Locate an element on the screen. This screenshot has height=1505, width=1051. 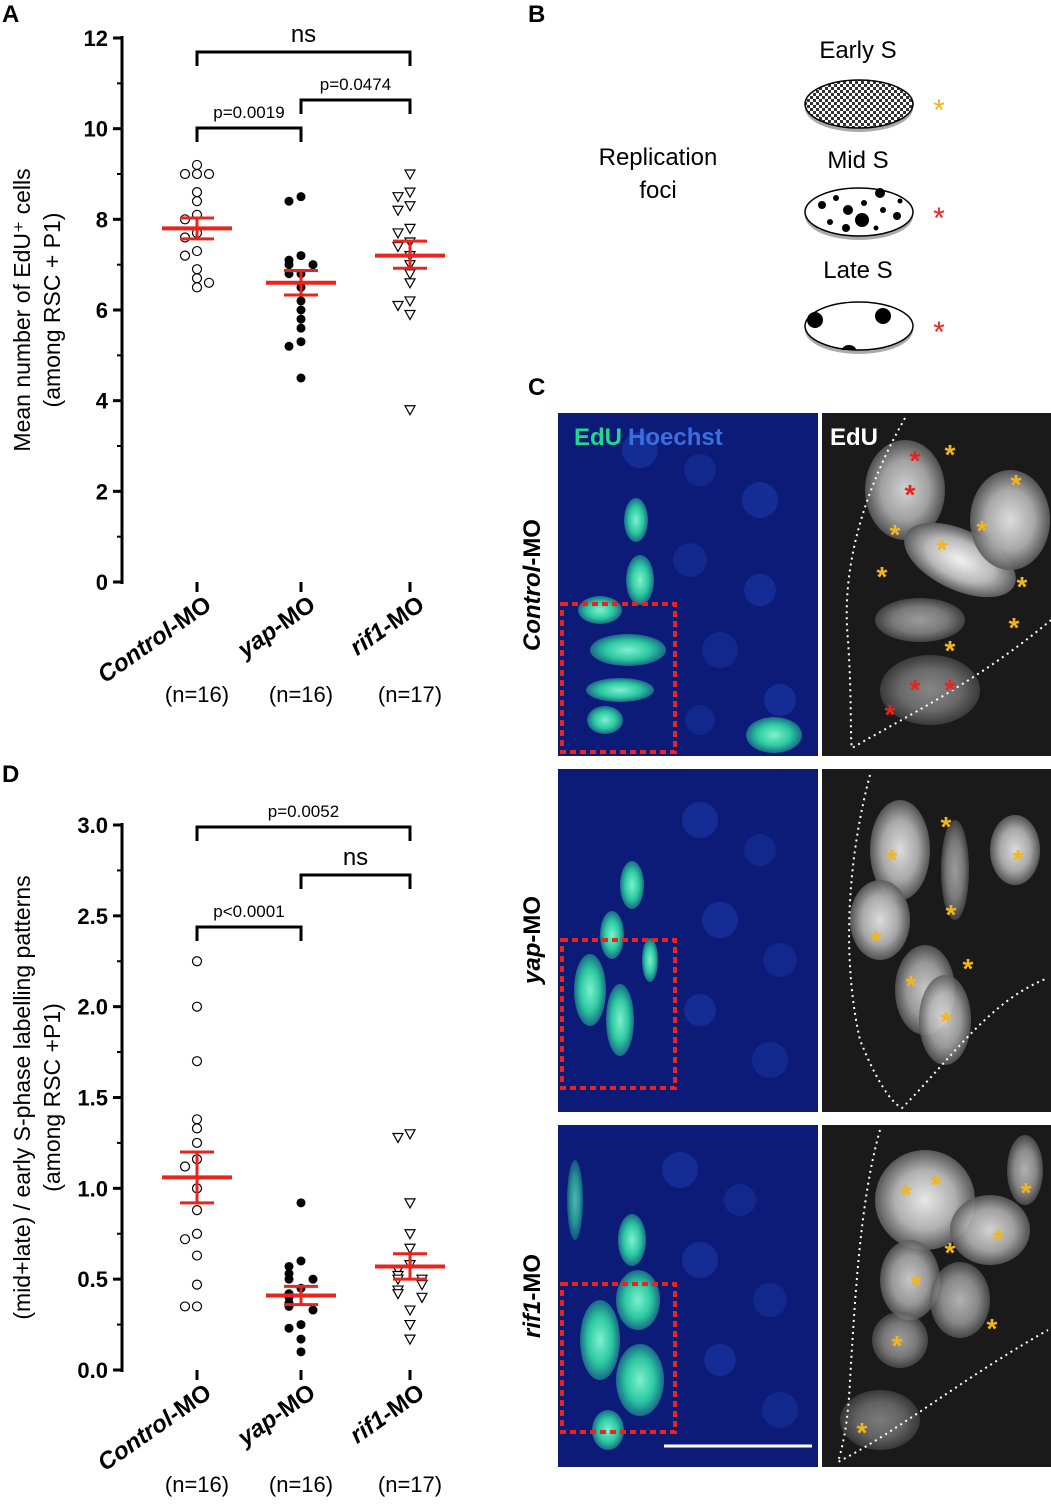
panel-a-mean-sem-bars is located at coordinates (303, 256).